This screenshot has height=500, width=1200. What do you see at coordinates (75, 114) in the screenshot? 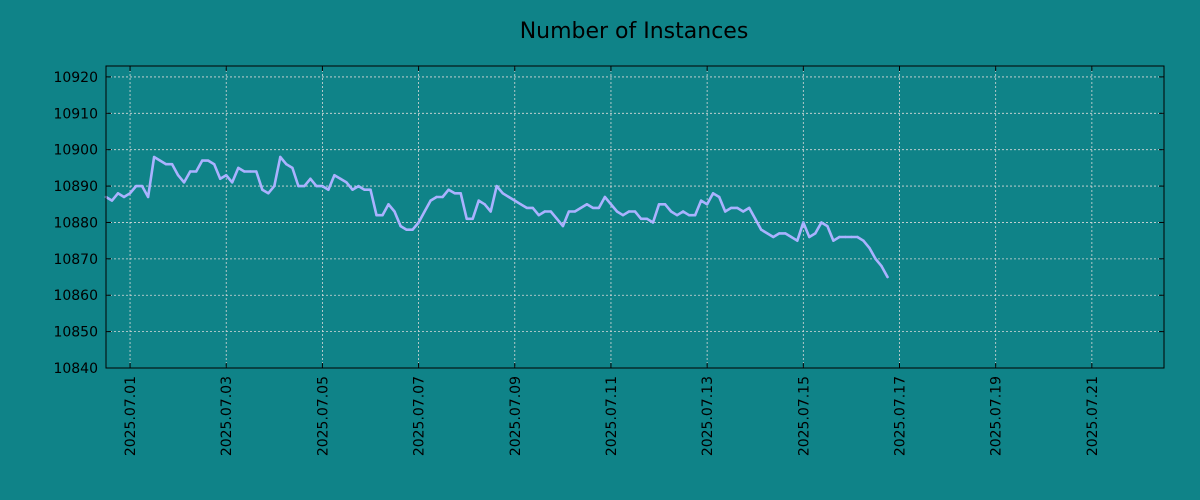
I see `y-tick-label: 10910` at bounding box center [75, 114].